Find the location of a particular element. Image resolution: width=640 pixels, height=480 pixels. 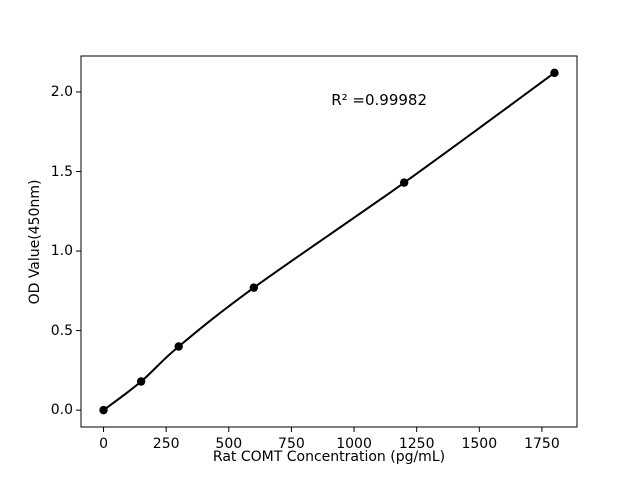

y-tick-label: 0.0 is located at coordinates (61, 410).